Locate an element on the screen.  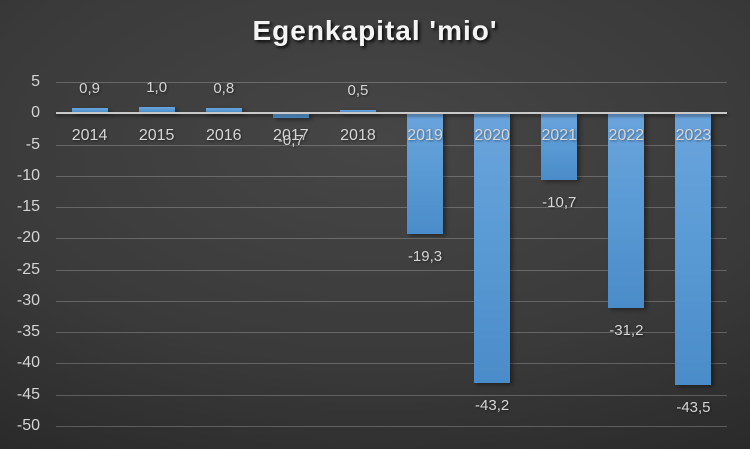
y-tick-label: -40 is located at coordinates (28, 363).